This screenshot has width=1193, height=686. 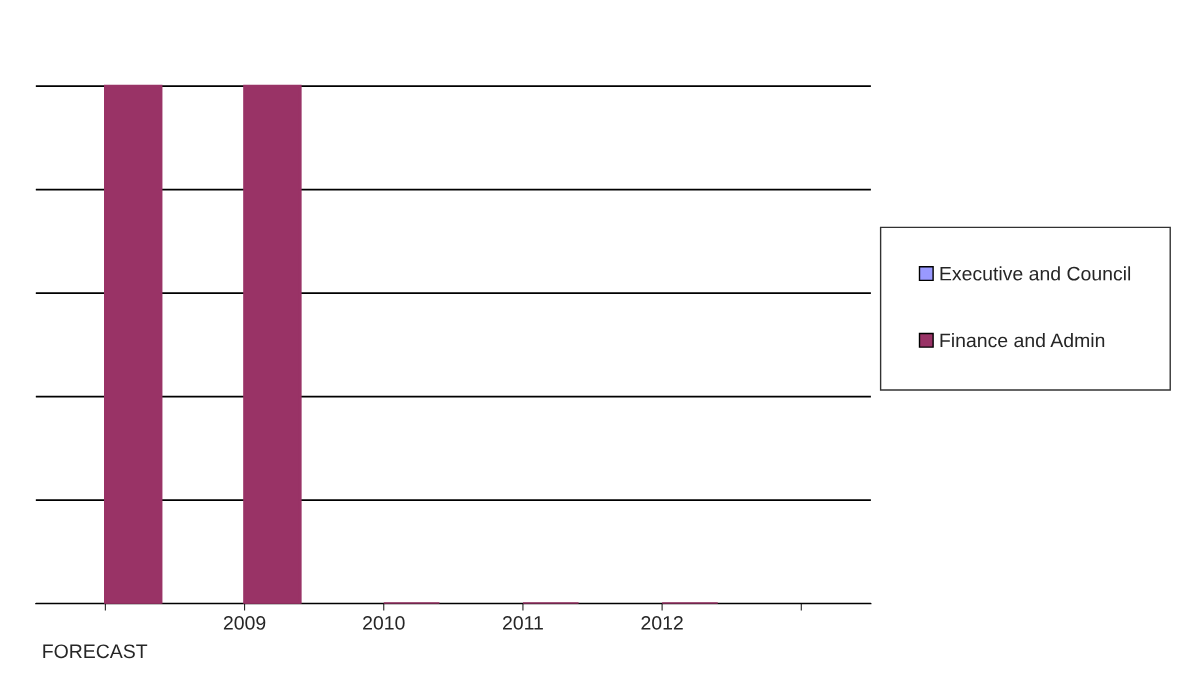 I want to click on x-tick-label: 2009, so click(x=244, y=623).